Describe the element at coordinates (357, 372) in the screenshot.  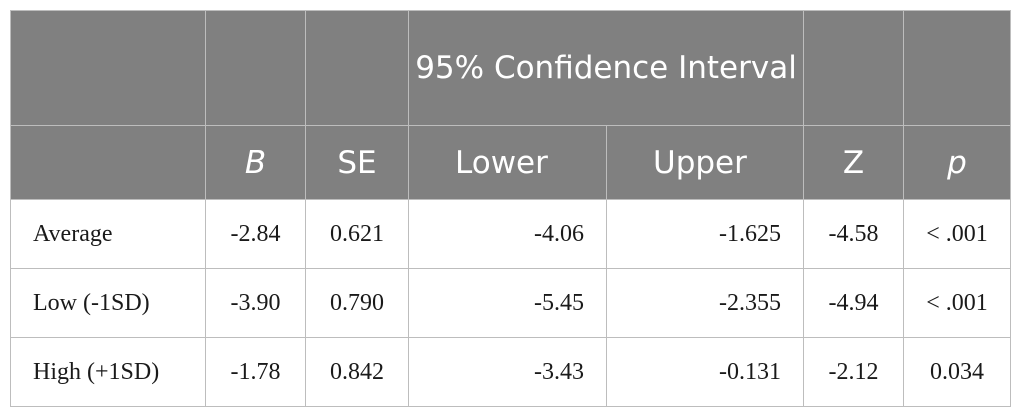
I see `cell-se: 0.842` at that location.